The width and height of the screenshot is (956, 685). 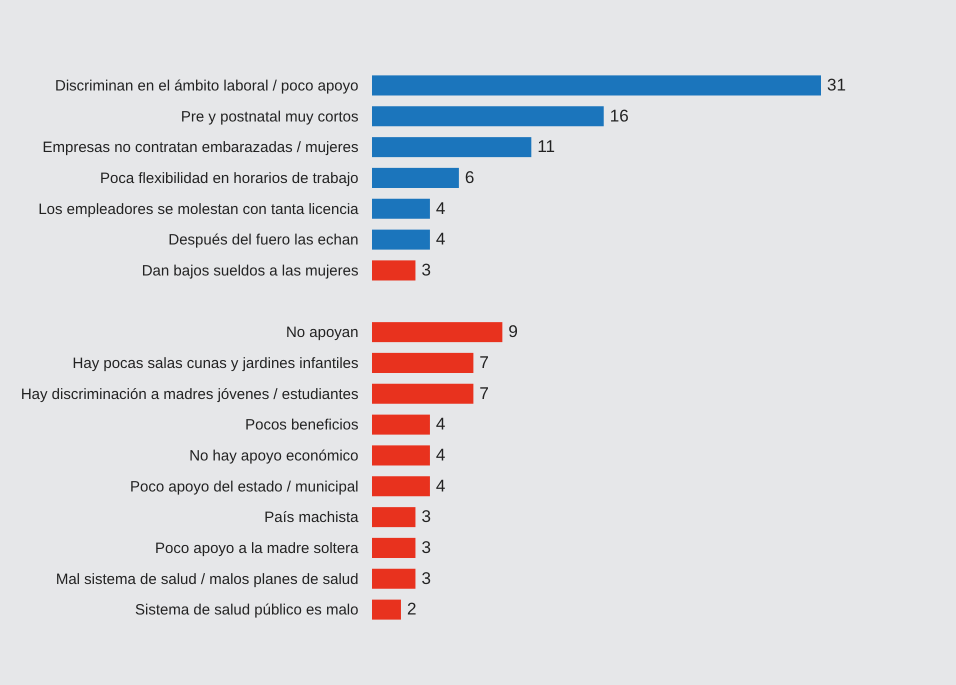 What do you see at coordinates (513, 332) in the screenshot?
I see `data-label: 9` at bounding box center [513, 332].